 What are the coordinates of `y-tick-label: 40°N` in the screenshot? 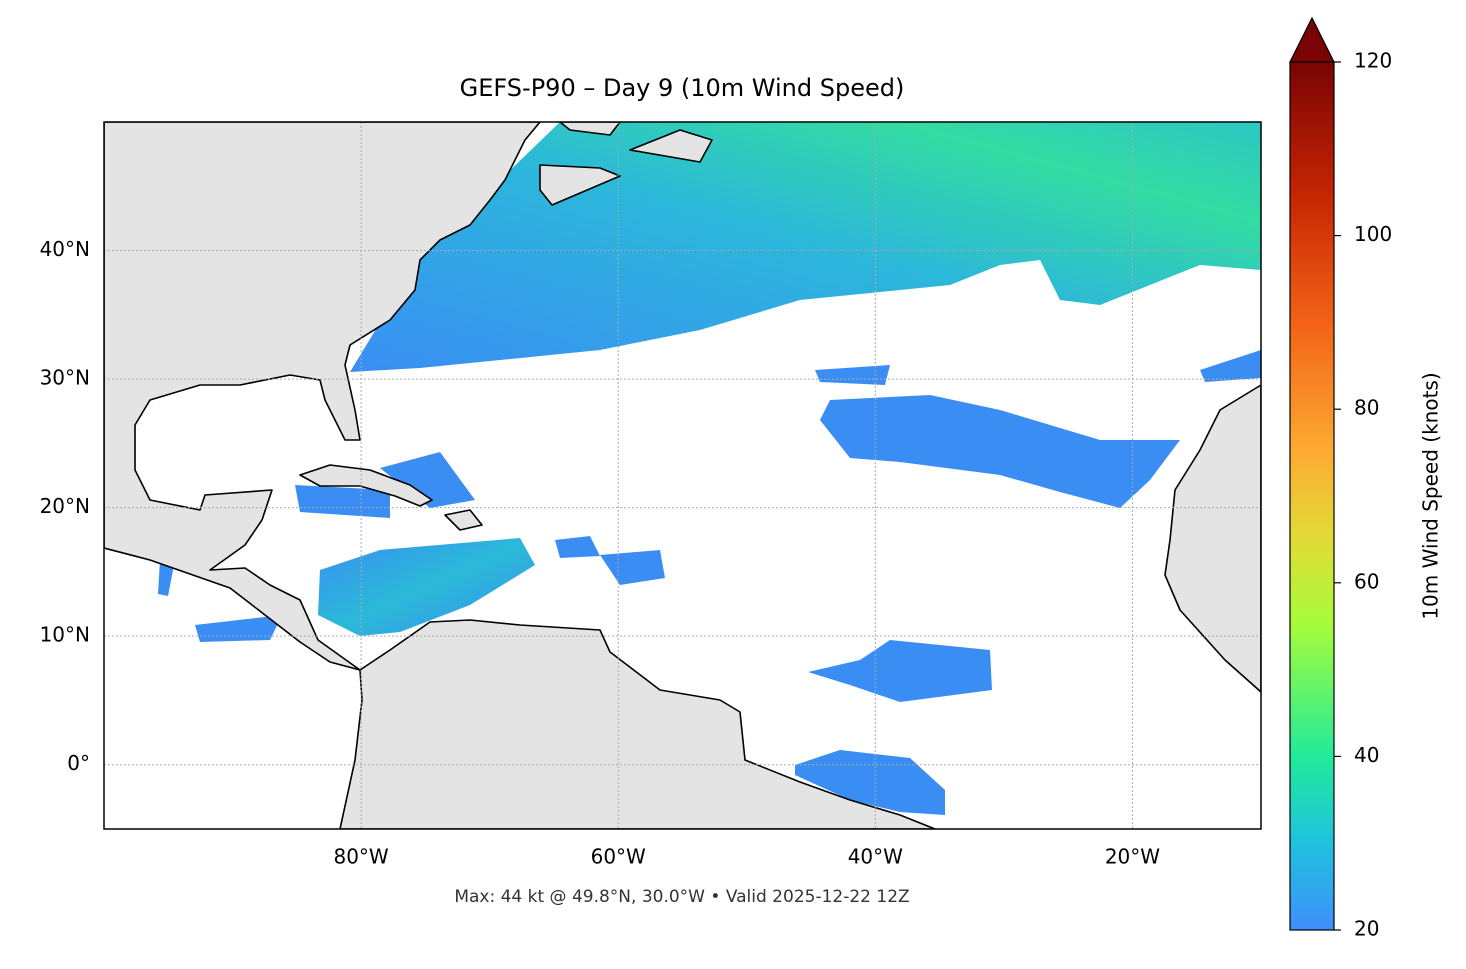 It's located at (65, 249).